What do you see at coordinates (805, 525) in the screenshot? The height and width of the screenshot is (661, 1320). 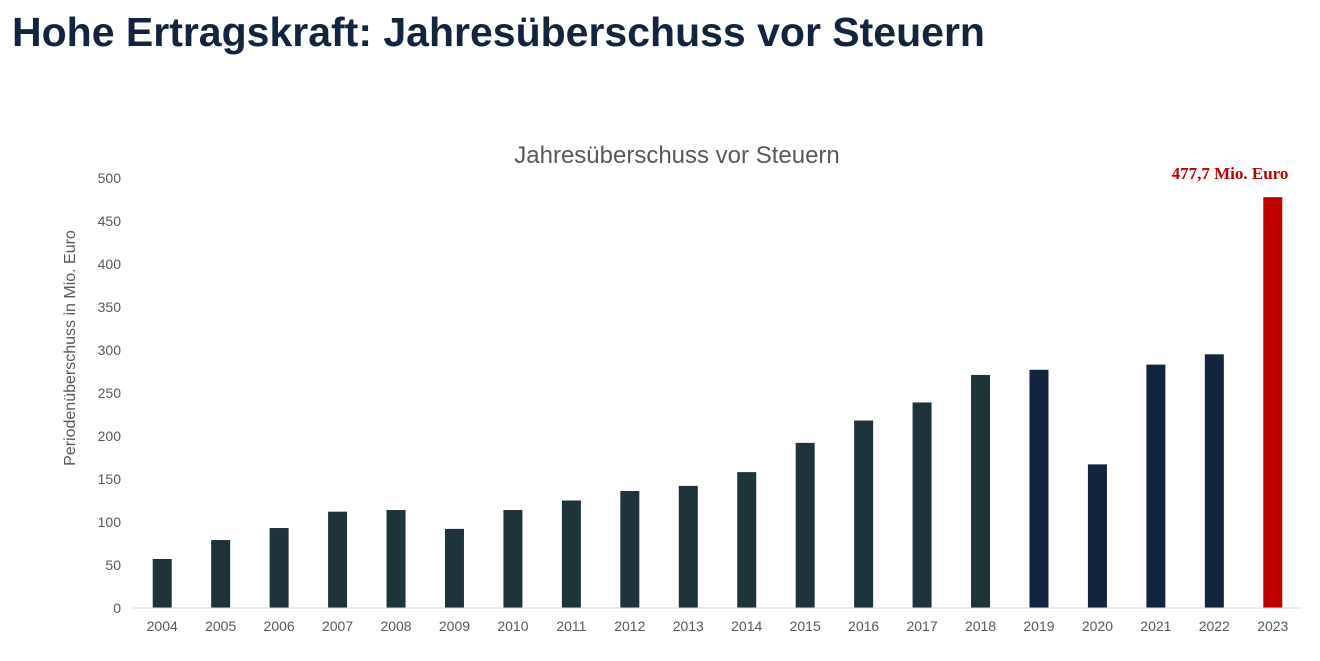 I see `bar-2015` at bounding box center [805, 525].